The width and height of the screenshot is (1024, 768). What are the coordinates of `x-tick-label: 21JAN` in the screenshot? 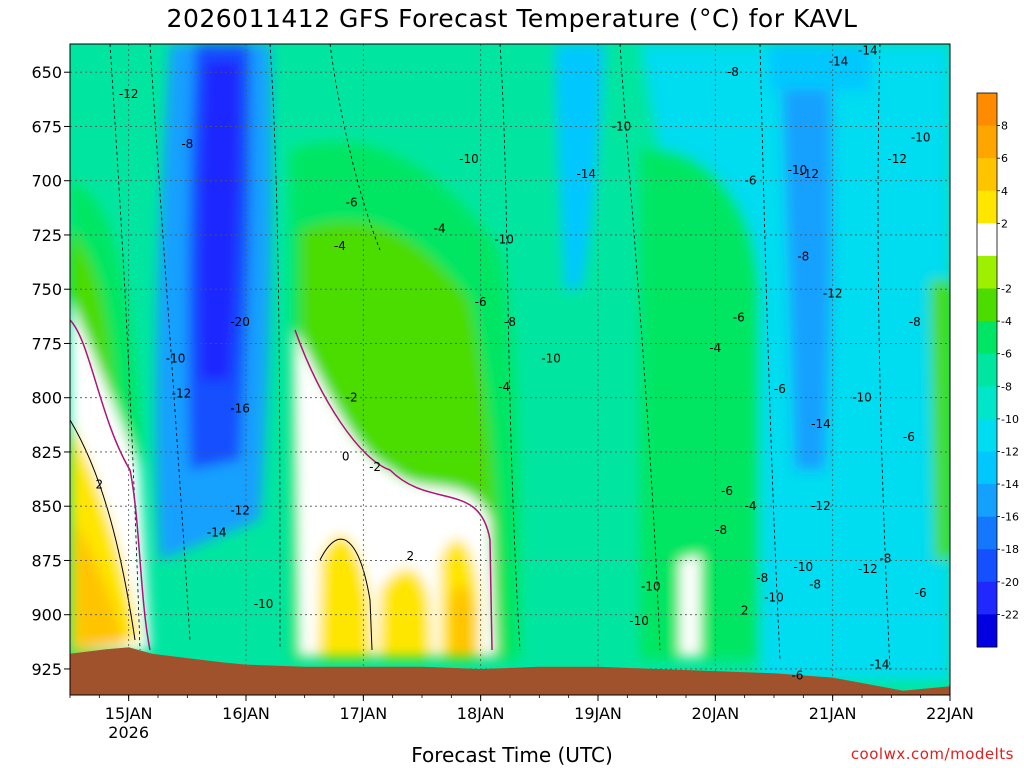 It's located at (833, 713).